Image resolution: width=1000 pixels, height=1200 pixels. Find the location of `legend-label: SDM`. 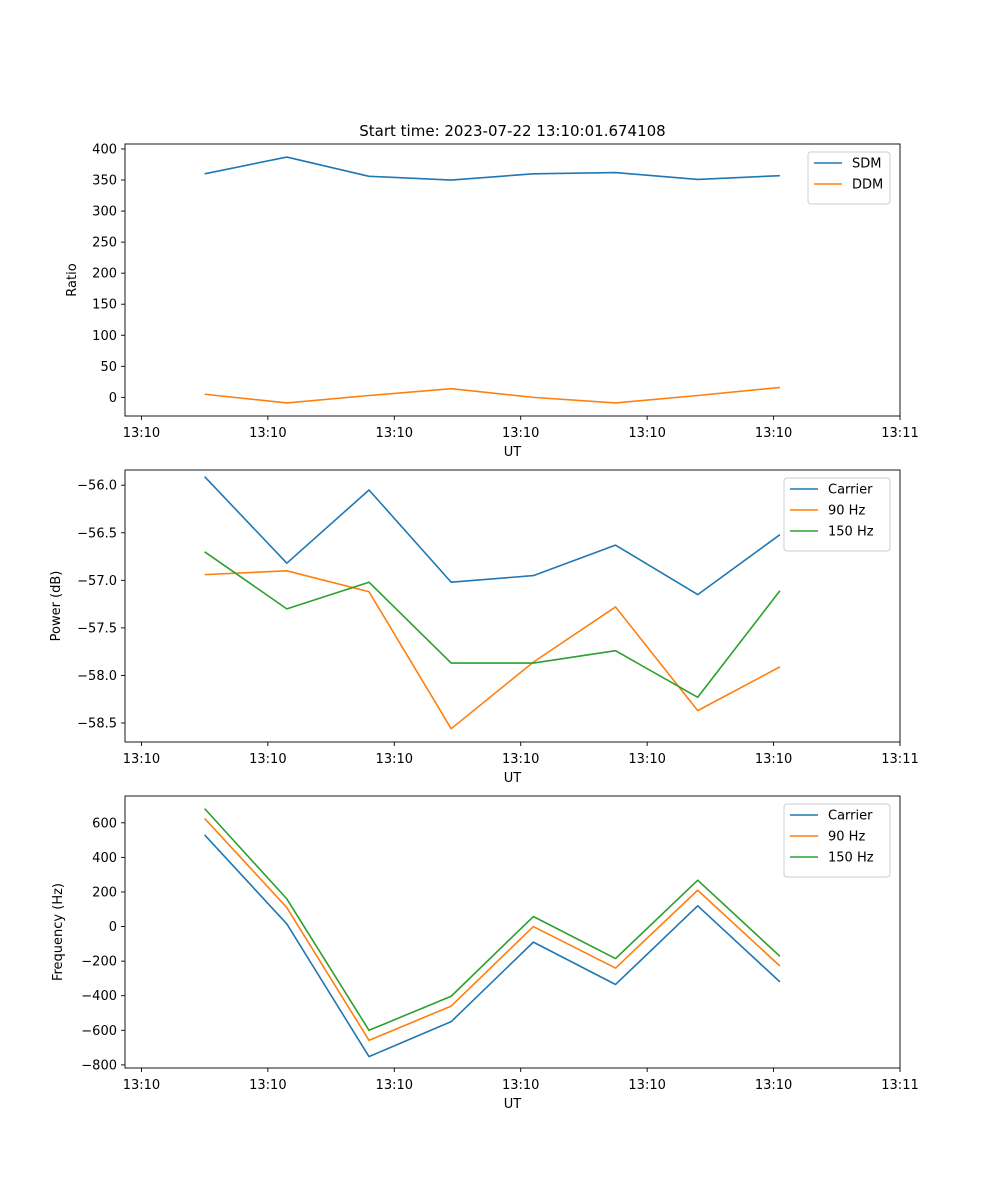

legend-label: SDM is located at coordinates (866, 164).